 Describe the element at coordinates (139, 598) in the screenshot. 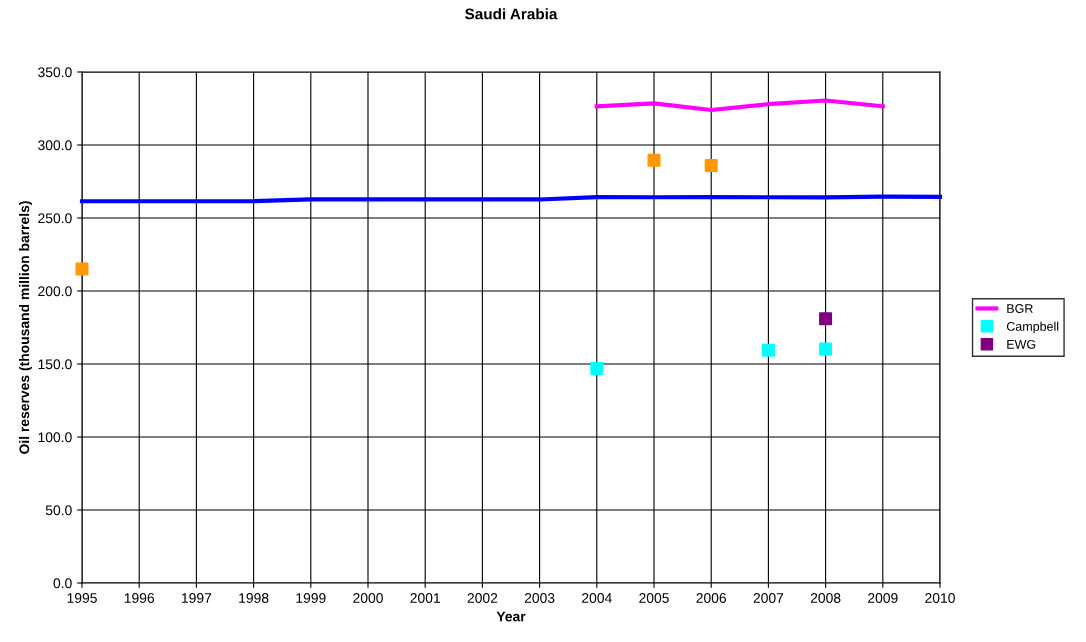

I see `x-tick-label: 1996` at that location.